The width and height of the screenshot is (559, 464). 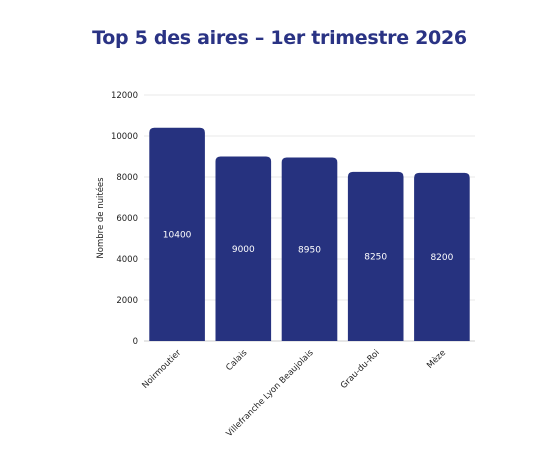 I want to click on bar-calais, so click(x=243, y=248).